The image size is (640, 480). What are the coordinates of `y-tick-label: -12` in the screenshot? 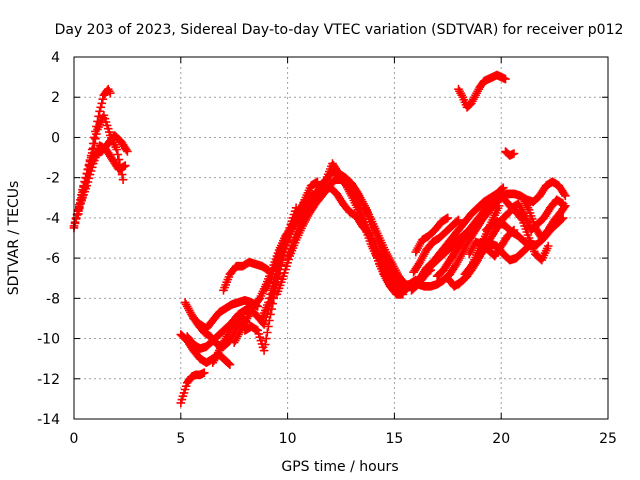 It's located at (48, 380).